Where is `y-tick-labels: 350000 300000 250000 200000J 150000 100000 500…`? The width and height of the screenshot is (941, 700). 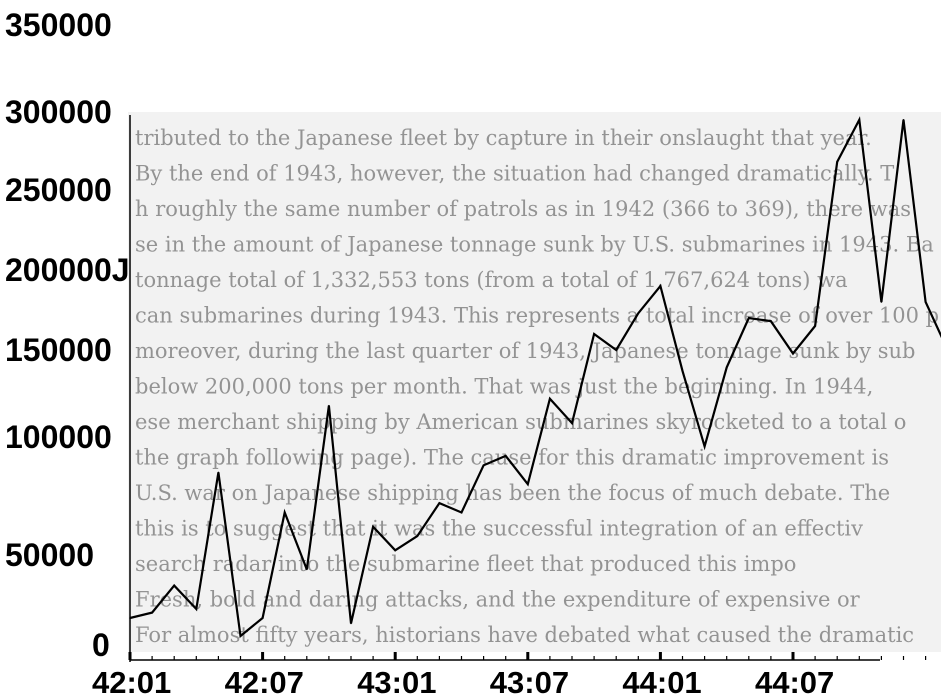 y-tick-labels: 350000 300000 250000 200000J 150000 100000 500… is located at coordinates (67, 335).